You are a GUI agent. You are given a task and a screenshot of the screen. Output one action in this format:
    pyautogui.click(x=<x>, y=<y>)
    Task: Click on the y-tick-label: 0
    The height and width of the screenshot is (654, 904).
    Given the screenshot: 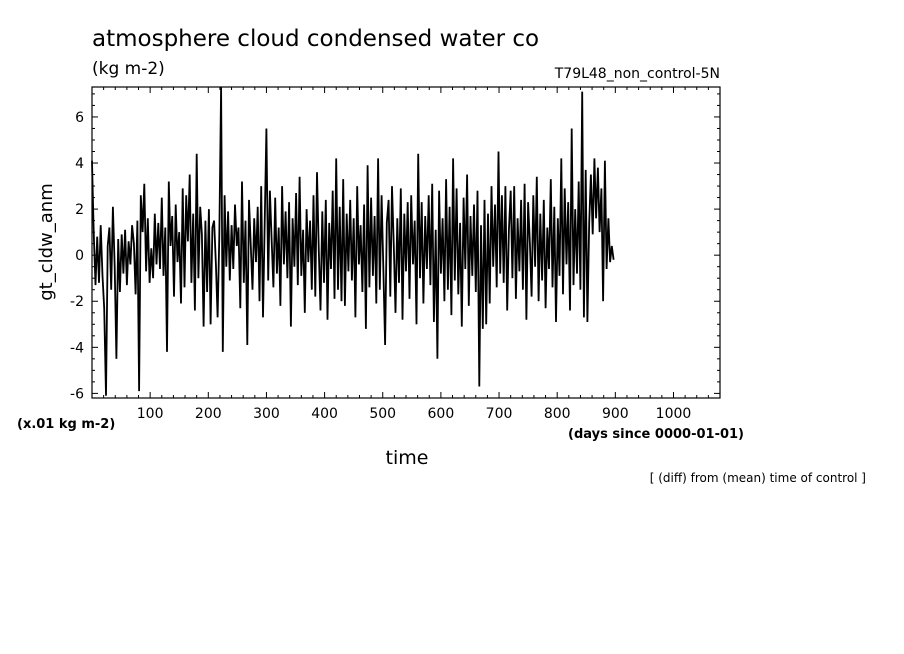 What is the action you would take?
    pyautogui.click(x=79, y=256)
    